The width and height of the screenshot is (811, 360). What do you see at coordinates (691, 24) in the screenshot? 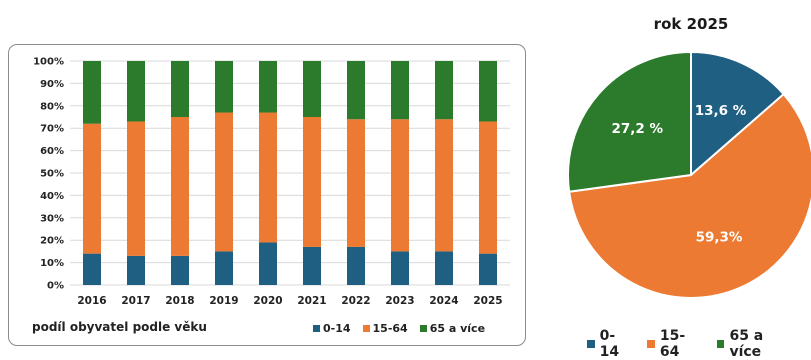
I see `pie-title: rok 2025` at bounding box center [691, 24].